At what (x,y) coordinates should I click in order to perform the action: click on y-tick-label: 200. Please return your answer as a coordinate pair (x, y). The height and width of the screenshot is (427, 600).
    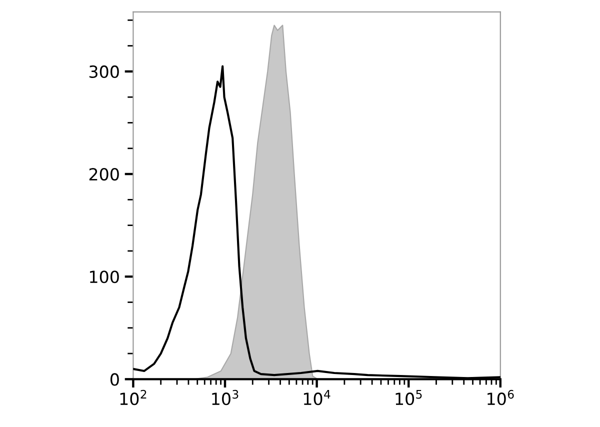
    Looking at the image, I should click on (104, 174).